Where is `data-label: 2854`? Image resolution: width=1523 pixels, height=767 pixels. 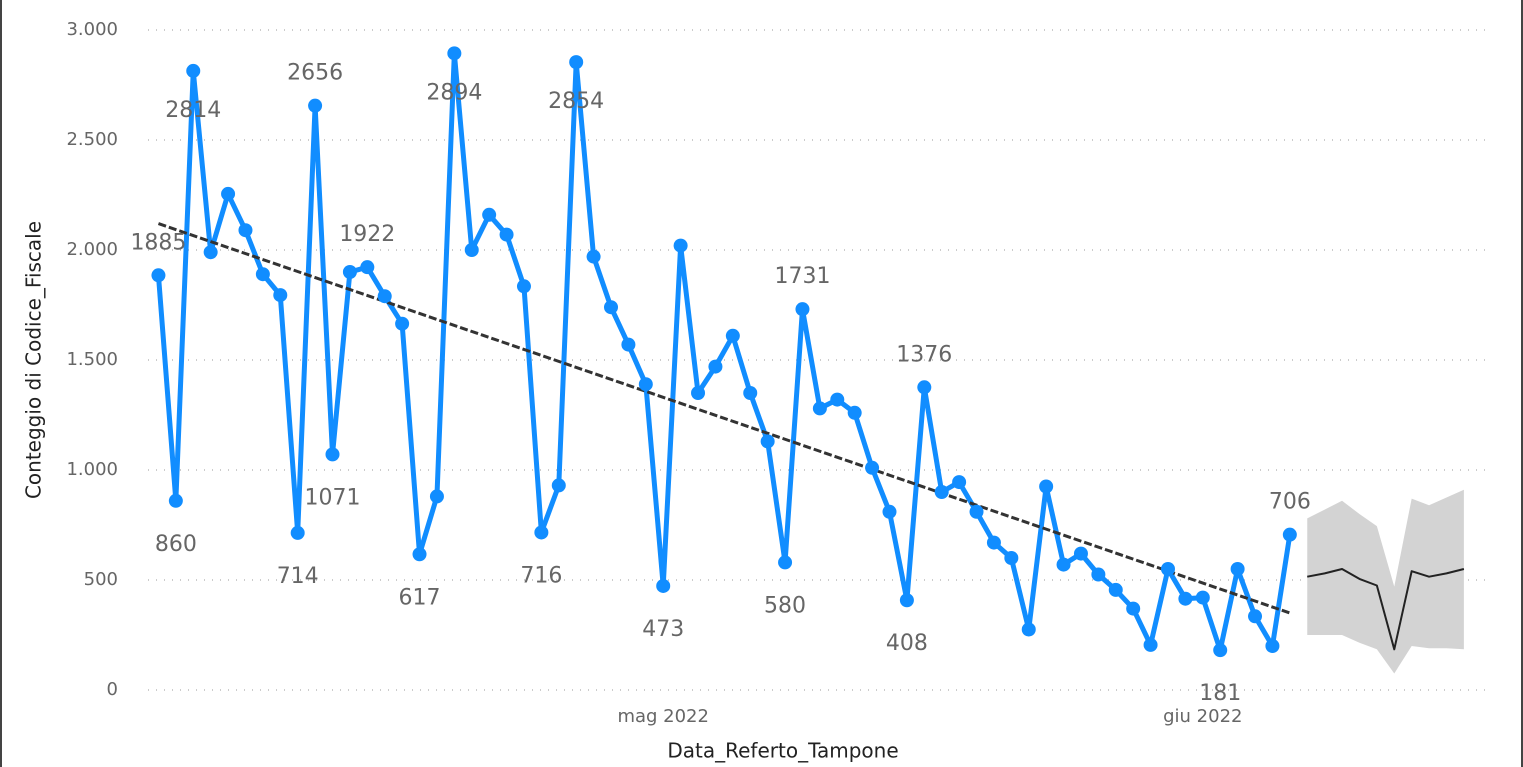
data-label: 2854 is located at coordinates (576, 101).